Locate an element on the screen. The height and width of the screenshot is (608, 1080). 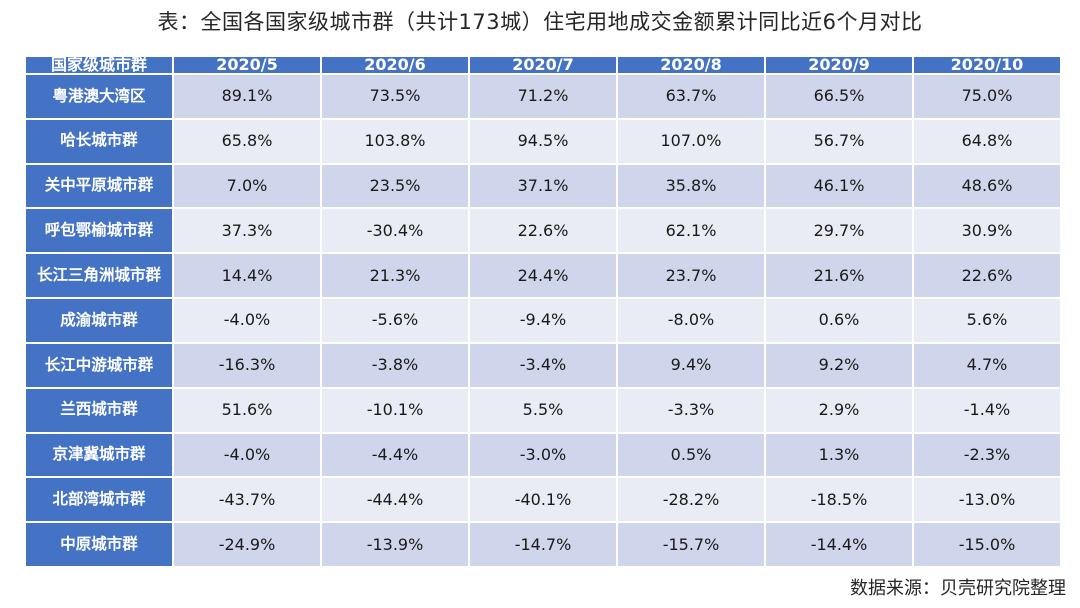
table-row: 兰西城市群 51.6% -10.1% 5.5% -3.3% 2.9% -1.4% is located at coordinates (543, 410).